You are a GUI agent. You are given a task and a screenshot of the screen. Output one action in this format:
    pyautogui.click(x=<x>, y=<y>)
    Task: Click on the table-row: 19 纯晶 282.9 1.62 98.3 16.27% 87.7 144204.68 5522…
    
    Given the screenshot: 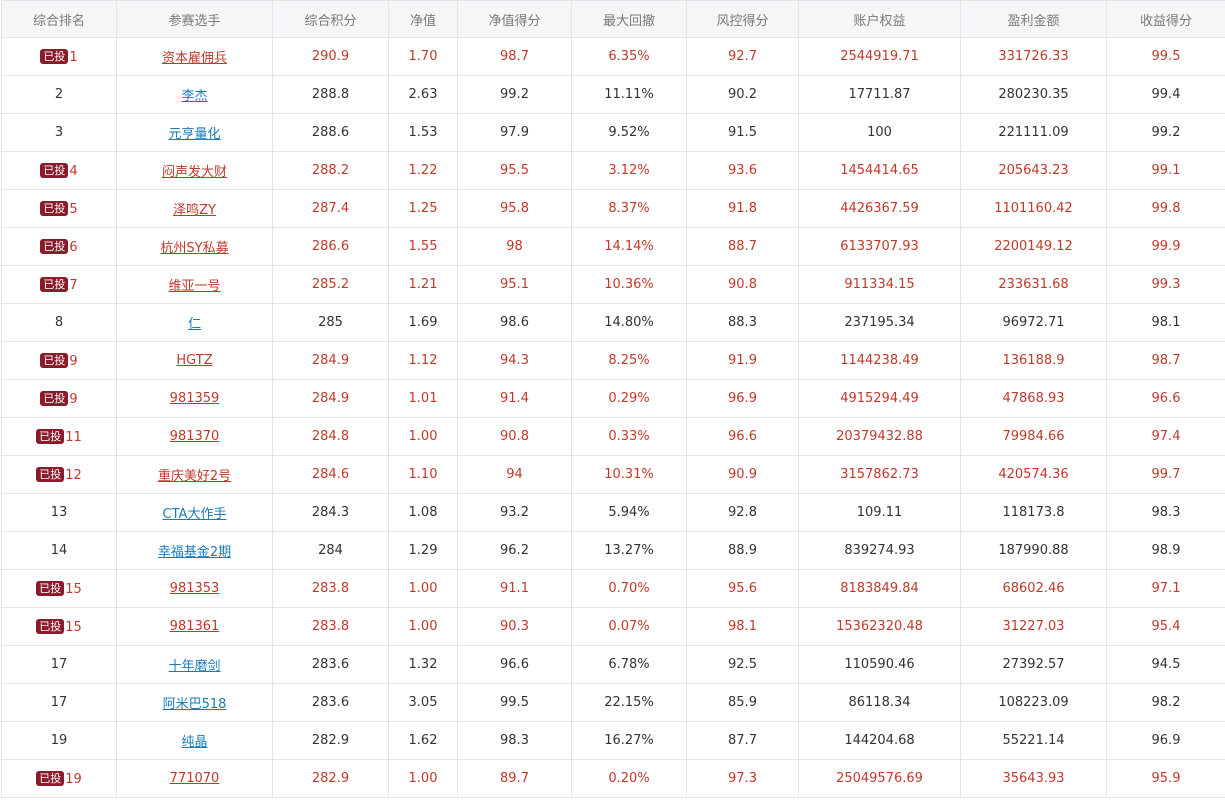 What is the action you would take?
    pyautogui.click(x=613, y=740)
    